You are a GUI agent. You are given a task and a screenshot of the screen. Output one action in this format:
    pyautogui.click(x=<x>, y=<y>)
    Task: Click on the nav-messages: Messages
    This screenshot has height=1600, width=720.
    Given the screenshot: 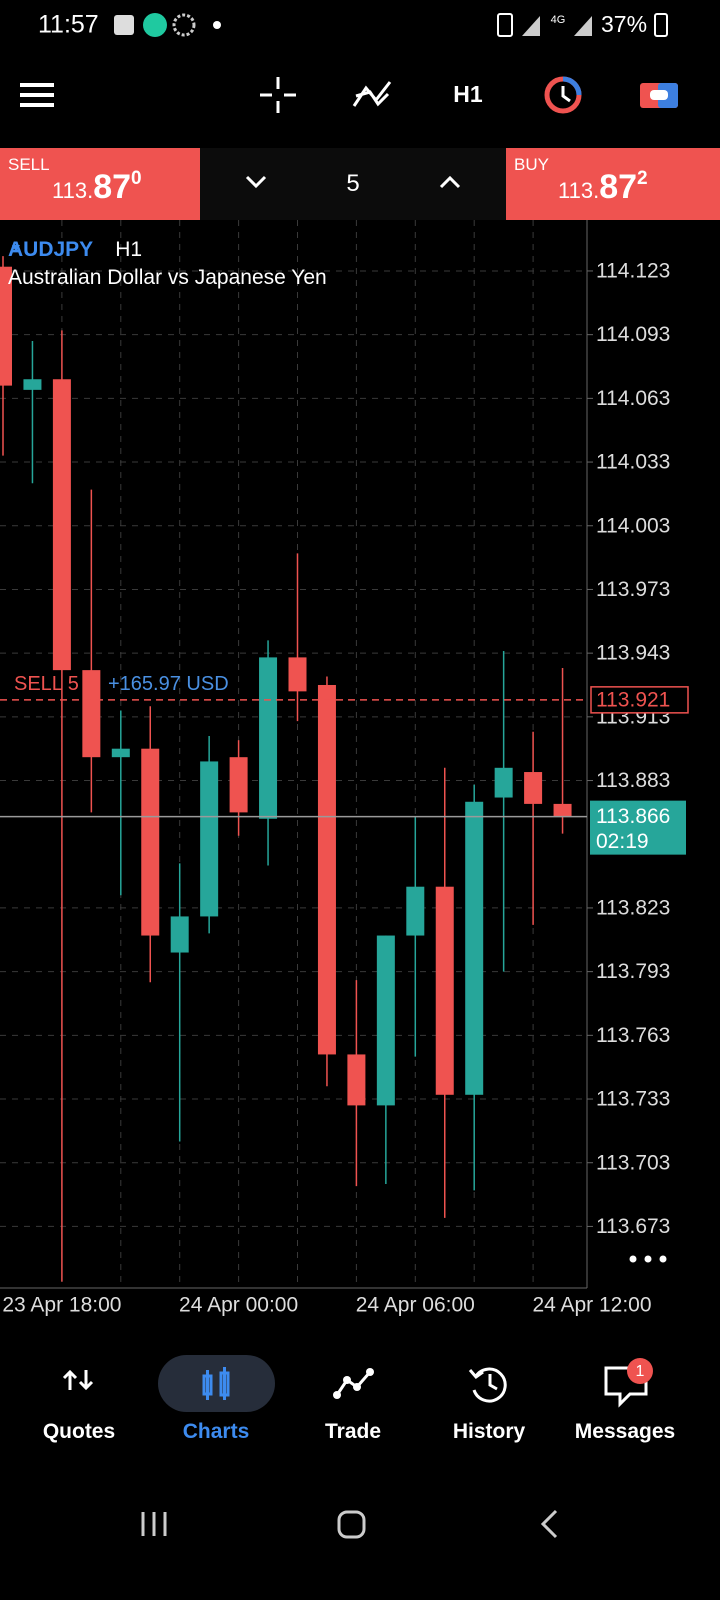 What is the action you would take?
    pyautogui.click(x=625, y=1431)
    